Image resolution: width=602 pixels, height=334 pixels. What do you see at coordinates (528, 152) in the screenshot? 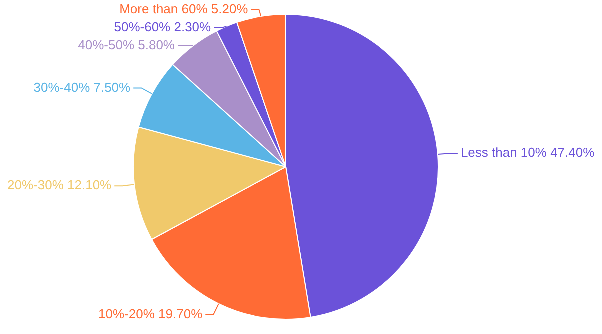
I see `slice-label: Less than 10% 47.40%` at bounding box center [528, 152].